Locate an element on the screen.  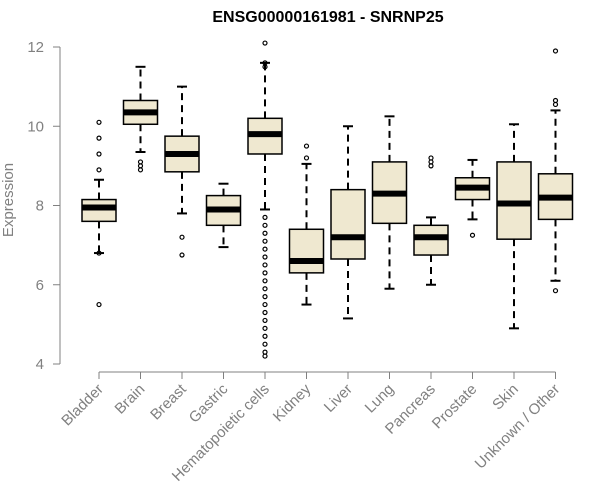
x-tick-label: Bladder is located at coordinates (82, 405).